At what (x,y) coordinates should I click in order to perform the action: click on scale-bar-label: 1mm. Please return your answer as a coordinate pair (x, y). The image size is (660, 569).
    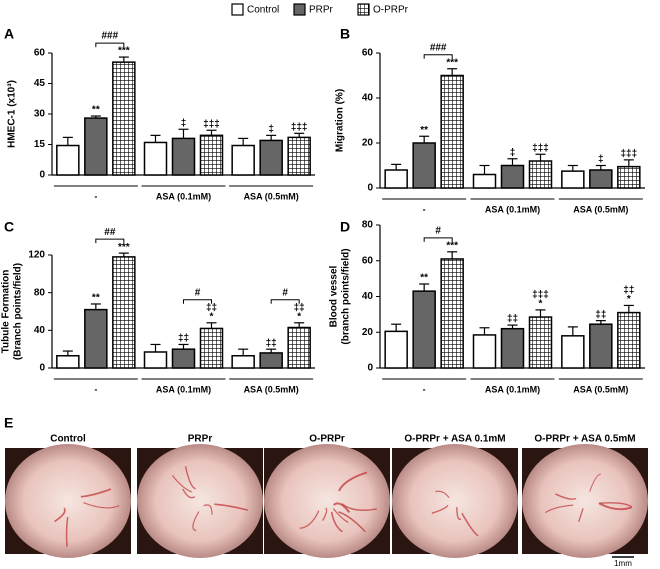
    Looking at the image, I should click on (623, 563).